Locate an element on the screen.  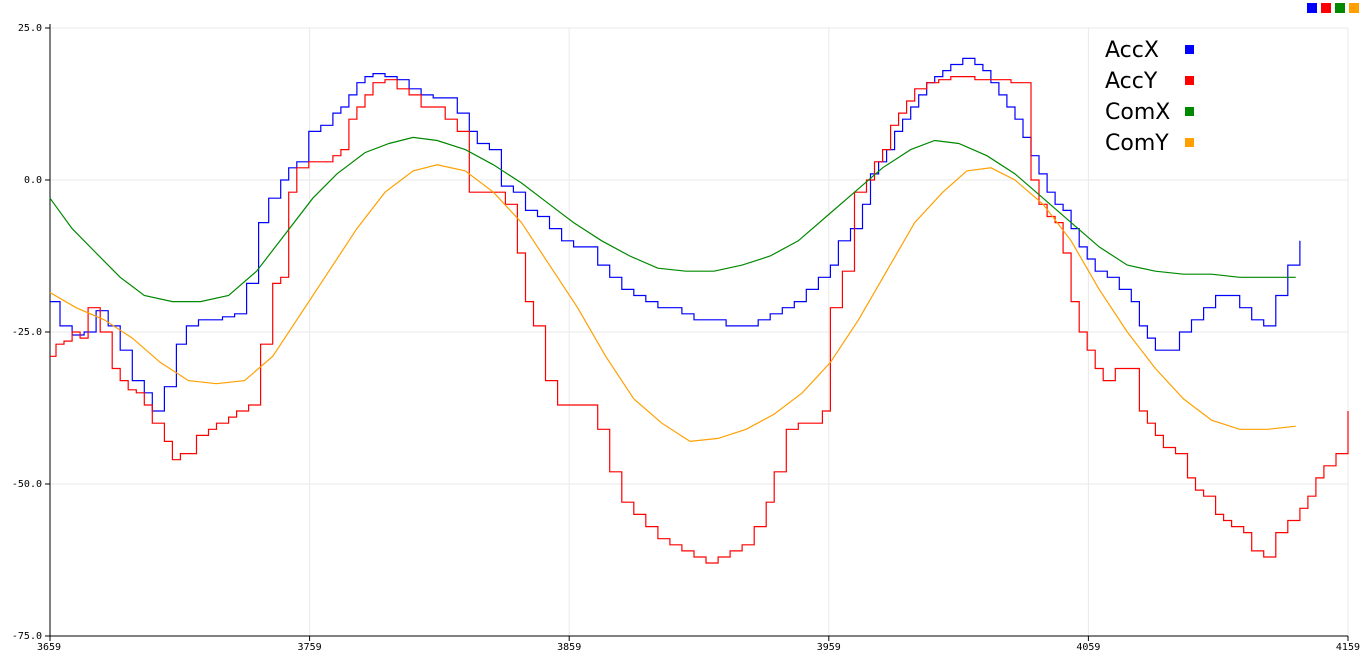
orange-series-toggle is located at coordinates (1354, 8).